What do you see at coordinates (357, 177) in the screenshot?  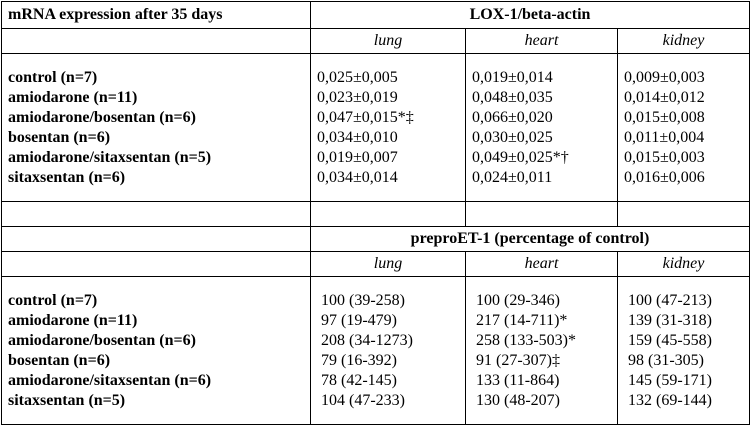 I see `lox-value: 0,034±0,014` at bounding box center [357, 177].